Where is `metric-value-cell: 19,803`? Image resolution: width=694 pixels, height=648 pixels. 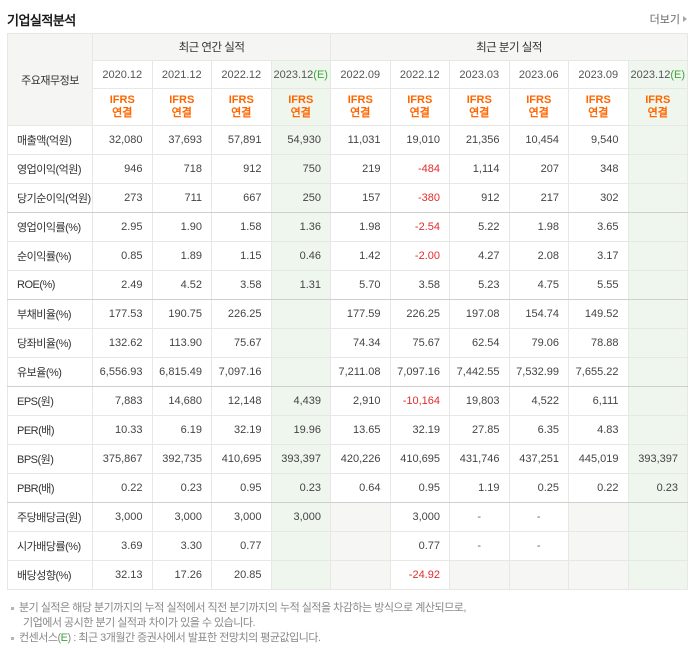
metric-value-cell: 19,803 is located at coordinates (479, 401).